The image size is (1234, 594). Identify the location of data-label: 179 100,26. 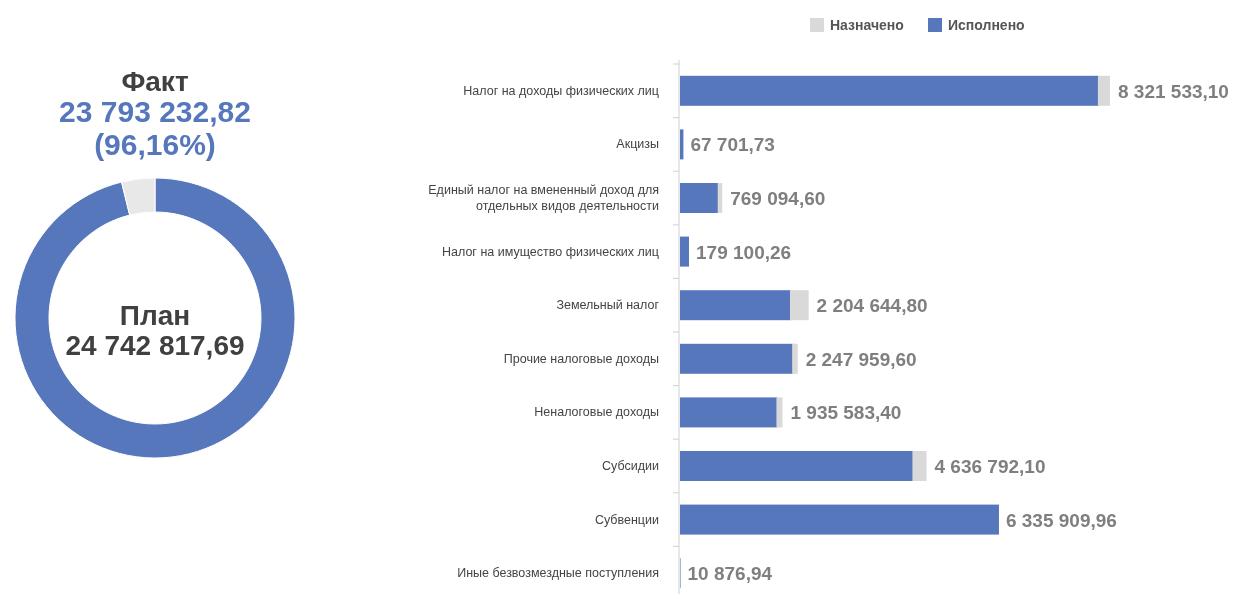
(744, 252).